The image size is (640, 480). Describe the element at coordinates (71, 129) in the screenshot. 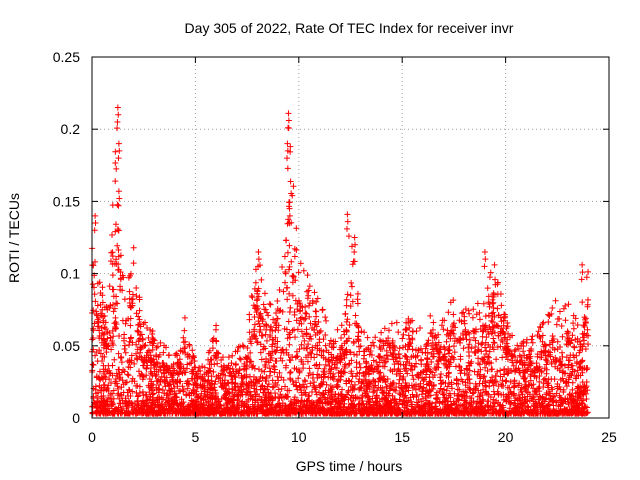

I see `y-tick-label: 0.2` at that location.